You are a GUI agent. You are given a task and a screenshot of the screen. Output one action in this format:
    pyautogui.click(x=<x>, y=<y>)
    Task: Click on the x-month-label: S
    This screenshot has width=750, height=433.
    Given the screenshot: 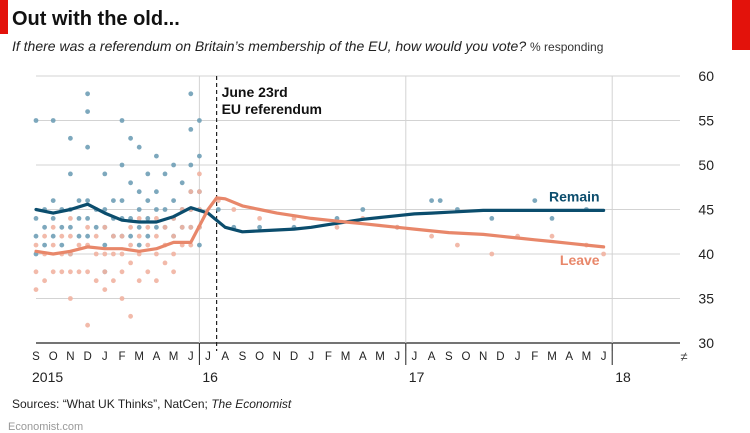 What is the action you would take?
    pyautogui.click(x=449, y=357)
    